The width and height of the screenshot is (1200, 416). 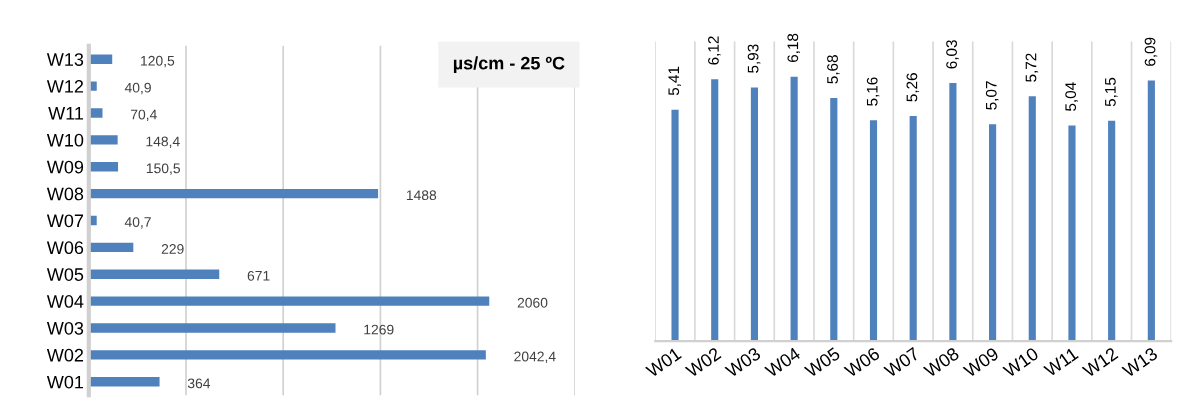 What do you see at coordinates (952, 54) in the screenshot?
I see `data-label: 6,03` at bounding box center [952, 54].